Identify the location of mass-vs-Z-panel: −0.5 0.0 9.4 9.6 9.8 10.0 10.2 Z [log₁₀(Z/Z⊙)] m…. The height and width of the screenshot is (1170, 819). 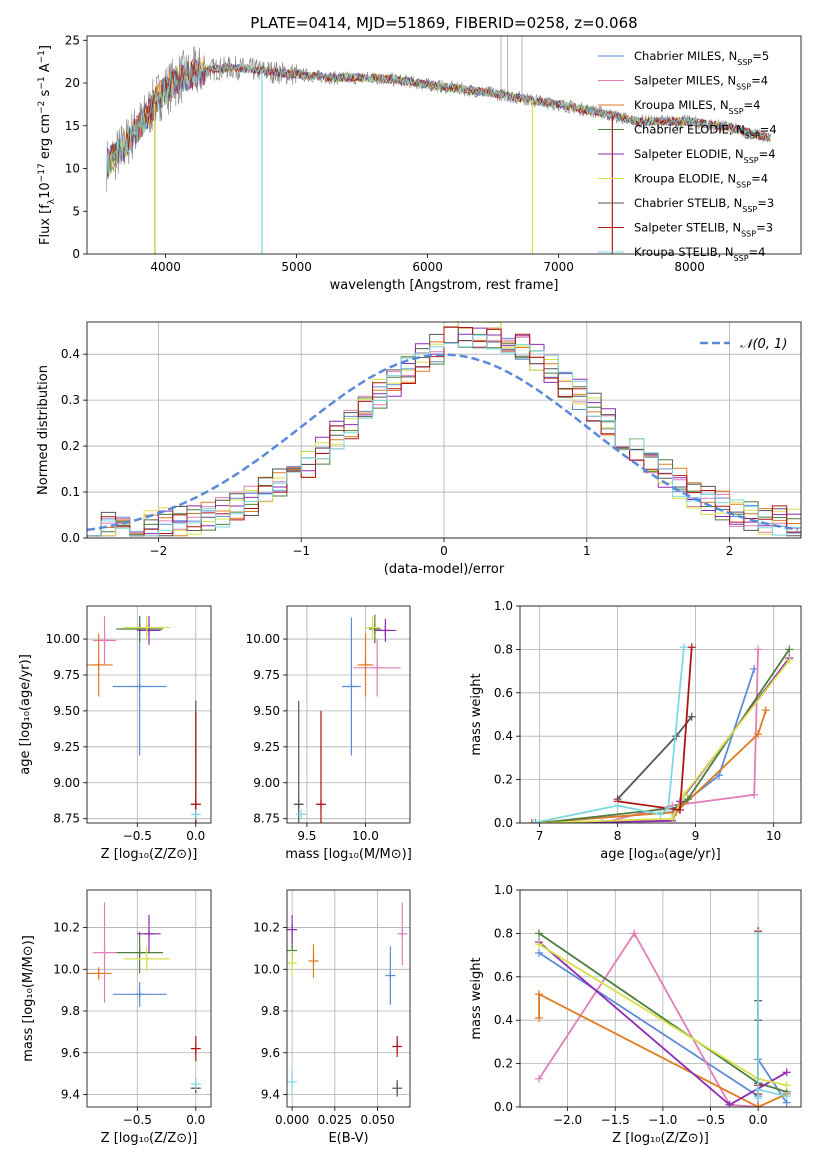
(116, 1017).